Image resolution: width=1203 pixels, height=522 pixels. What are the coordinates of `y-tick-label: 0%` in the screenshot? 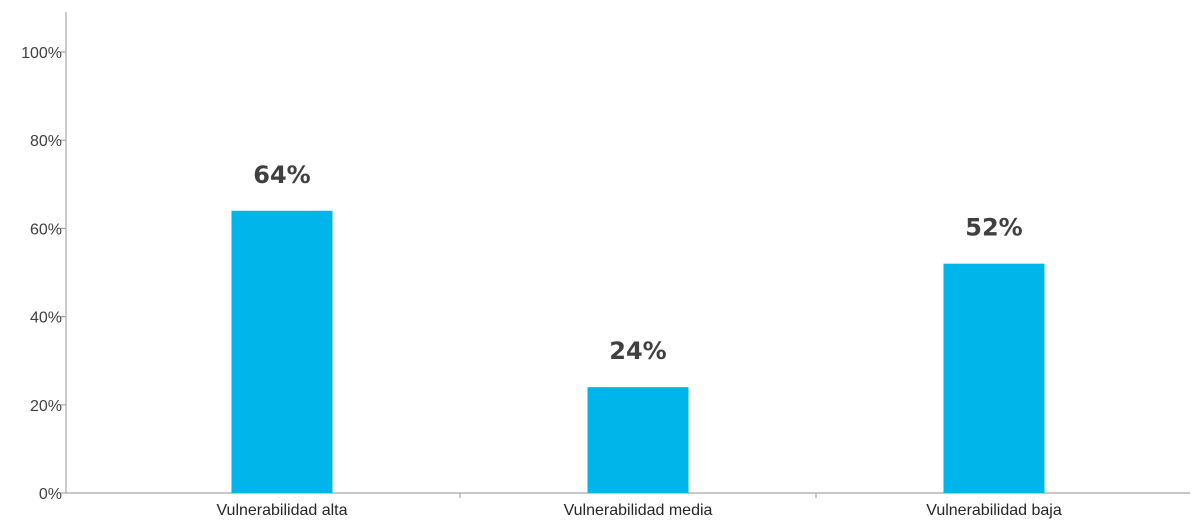 It's located at (50, 494).